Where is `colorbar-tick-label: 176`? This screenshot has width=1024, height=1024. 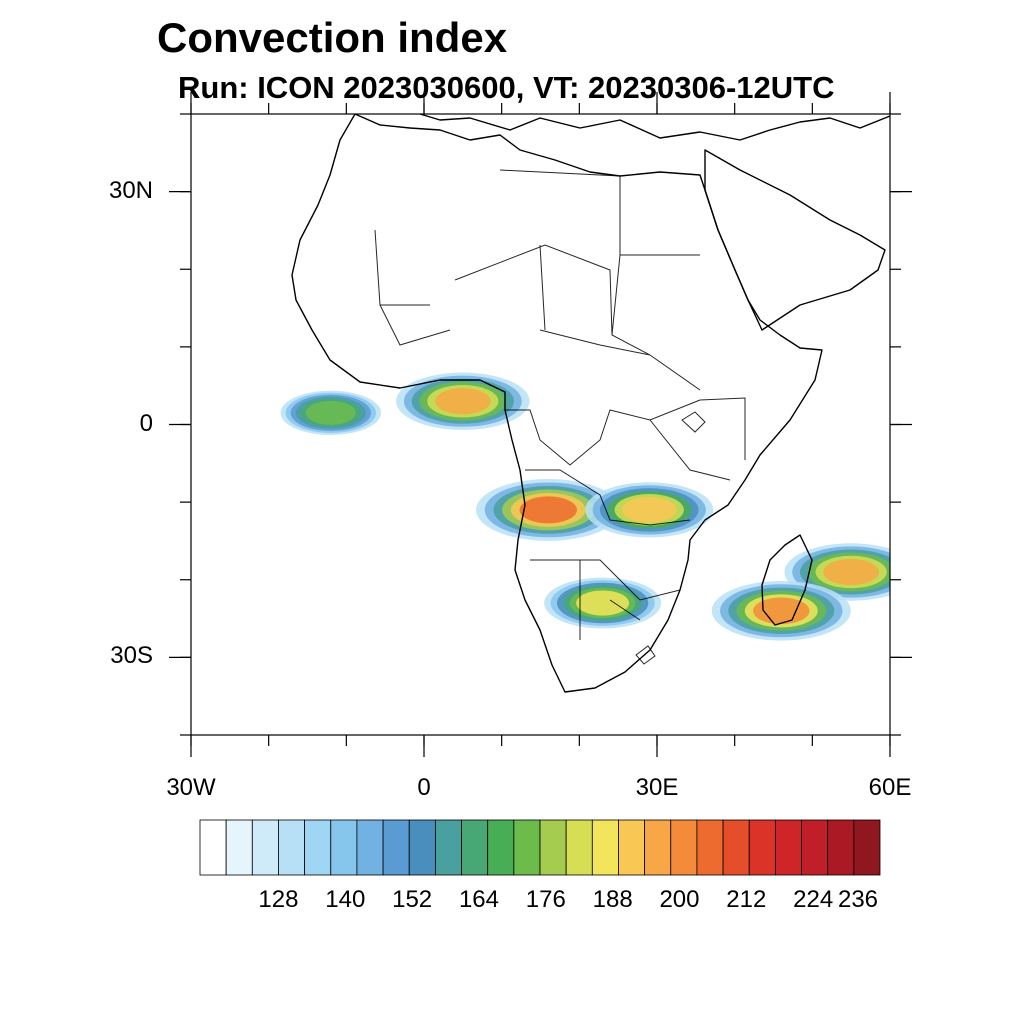
colorbar-tick-label: 176 is located at coordinates (545, 899).